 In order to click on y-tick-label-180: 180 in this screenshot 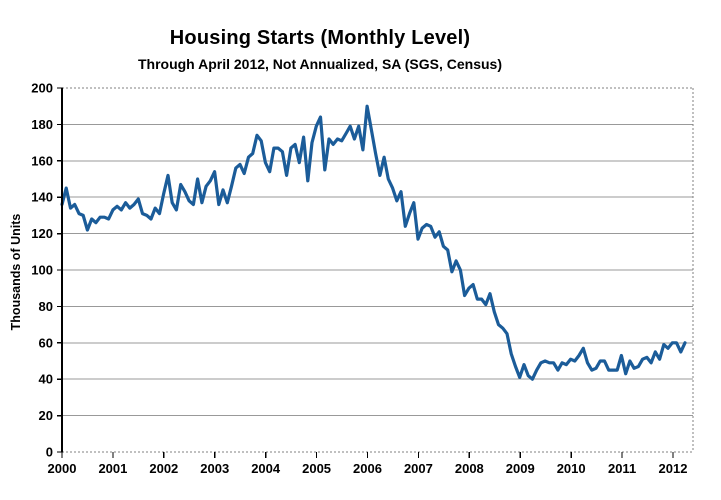, I will do `click(42, 124)`.